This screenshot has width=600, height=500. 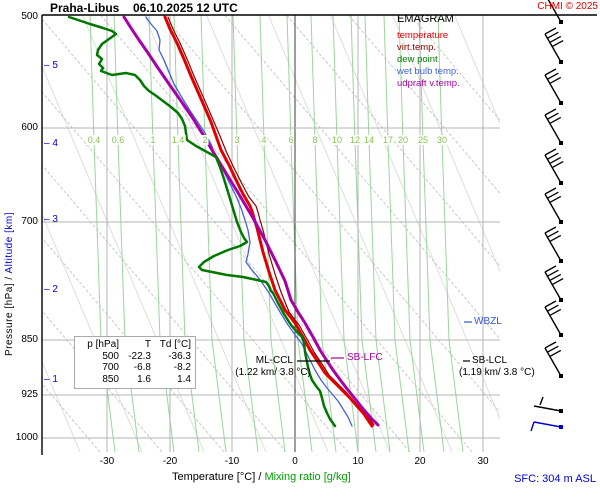 What do you see at coordinates (110, 356) in the screenshot?
I see `levels-table-cell: 500` at bounding box center [110, 356].